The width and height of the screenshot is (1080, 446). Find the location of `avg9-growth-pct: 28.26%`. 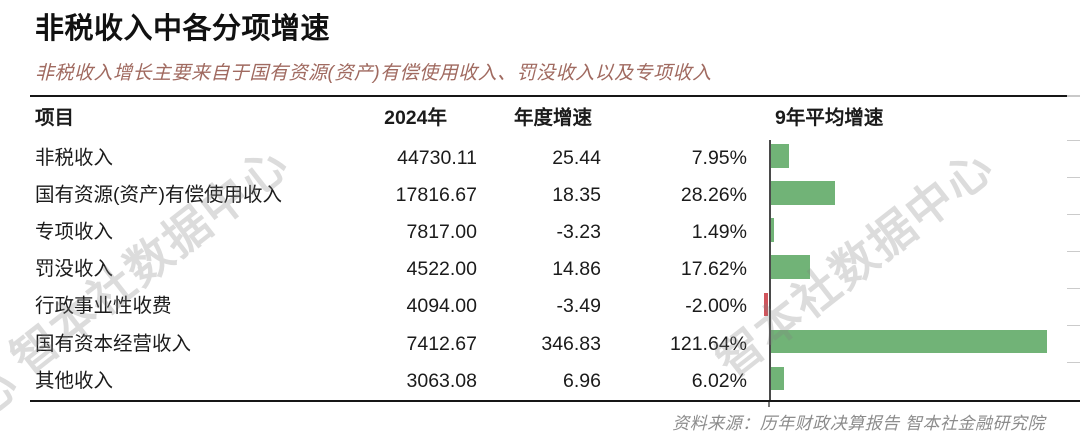

avg9-growth-pct: 28.26% is located at coordinates (713, 194).